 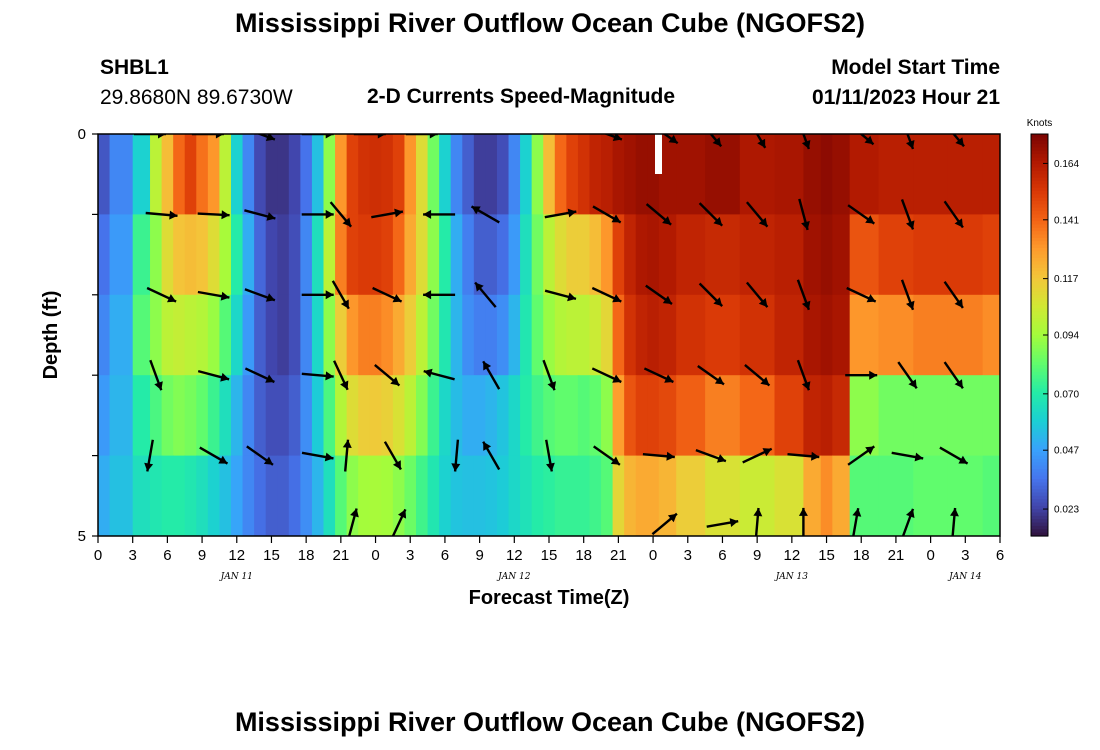 I want to click on colorbar: Knots 0.164 0.141 0.117 0.094 0.070 0.047 0.023, so click(x=1053, y=327).